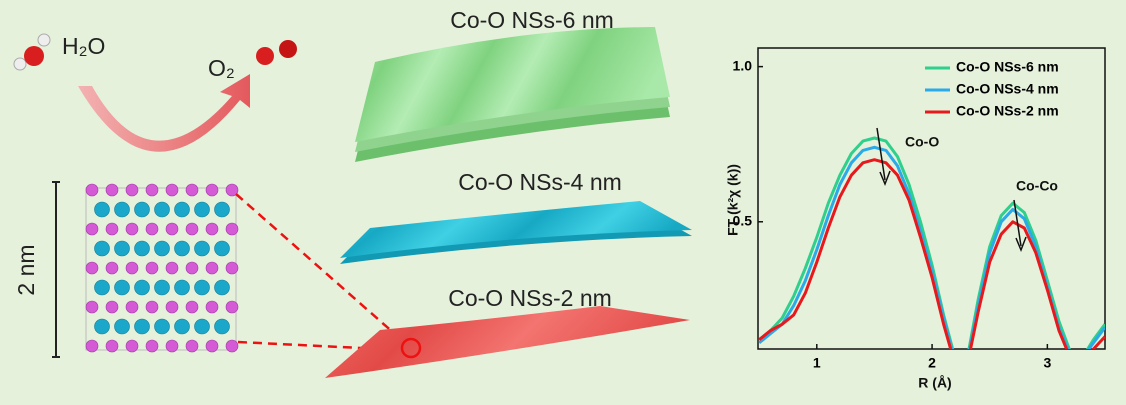 Image resolution: width=1126 pixels, height=405 pixels. Describe the element at coordinates (164, 113) in the screenshot. I see `reaction-arrow` at that location.